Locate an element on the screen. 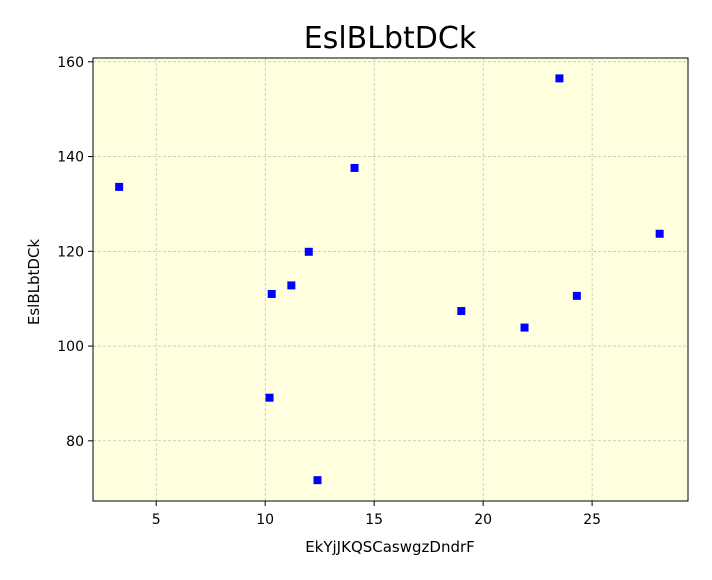 This screenshot has height=580, width=712. x-tick-label: 15 is located at coordinates (374, 520).